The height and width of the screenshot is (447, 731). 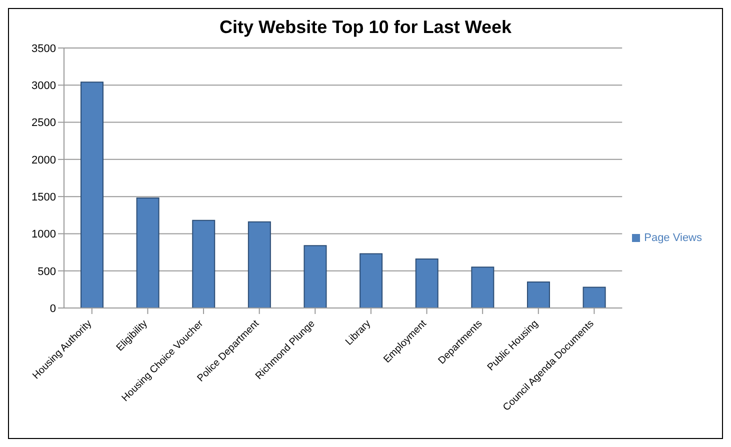 What do you see at coordinates (365, 27) in the screenshot?
I see `chart-title: City Website Top 10 for Last Week` at bounding box center [365, 27].